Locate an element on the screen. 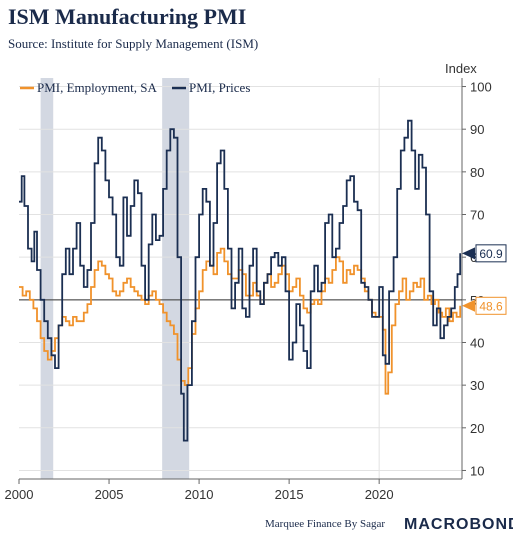 The image size is (513, 543). callout-value-employment: 48.6 is located at coordinates (491, 306).